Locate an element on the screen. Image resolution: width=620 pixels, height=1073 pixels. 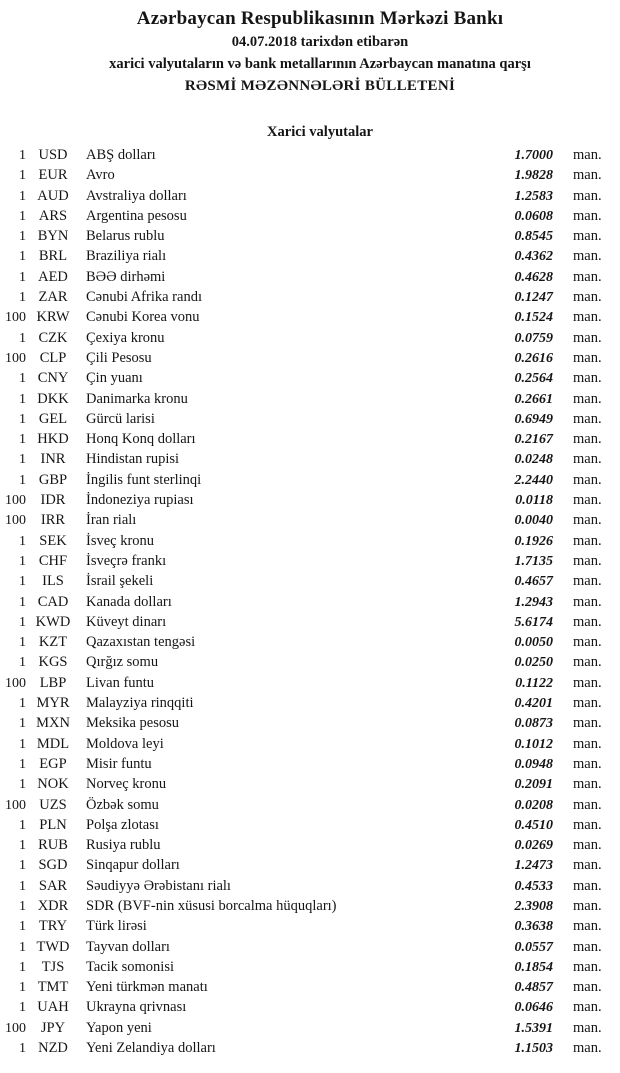
currency-code: SEK is located at coordinates (53, 540).